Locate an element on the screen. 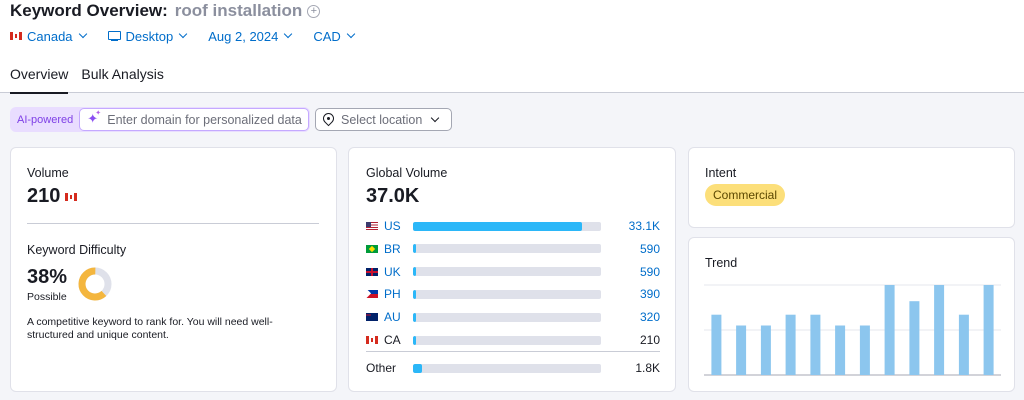 This screenshot has width=1024, height=400. country-volume: 390 is located at coordinates (649, 294).